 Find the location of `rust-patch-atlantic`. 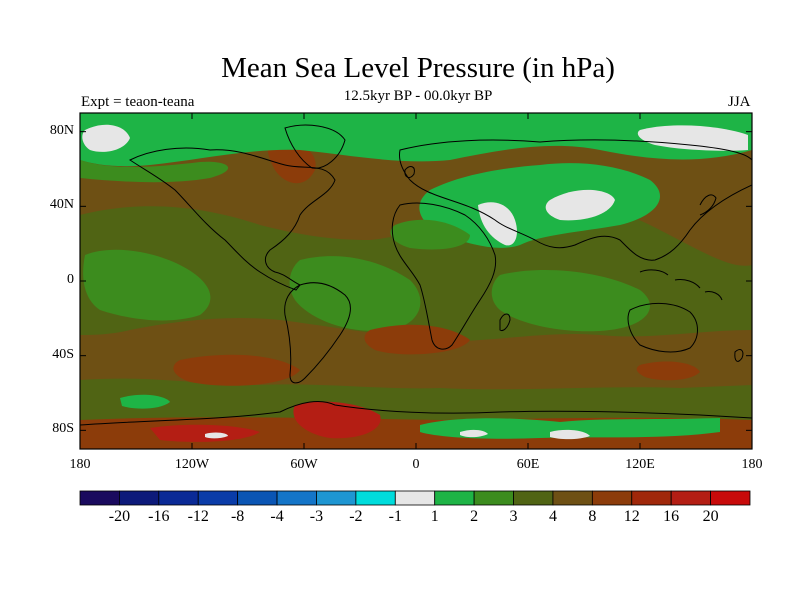

rust-patch-atlantic is located at coordinates (417, 339).